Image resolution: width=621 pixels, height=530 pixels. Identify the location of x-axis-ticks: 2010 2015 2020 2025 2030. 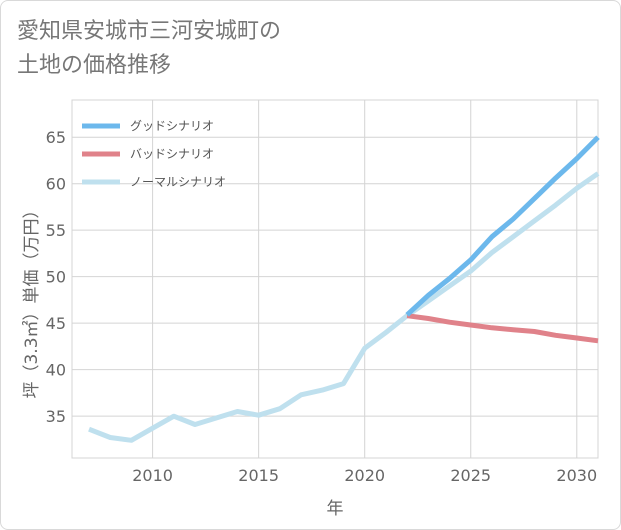
(364, 475).